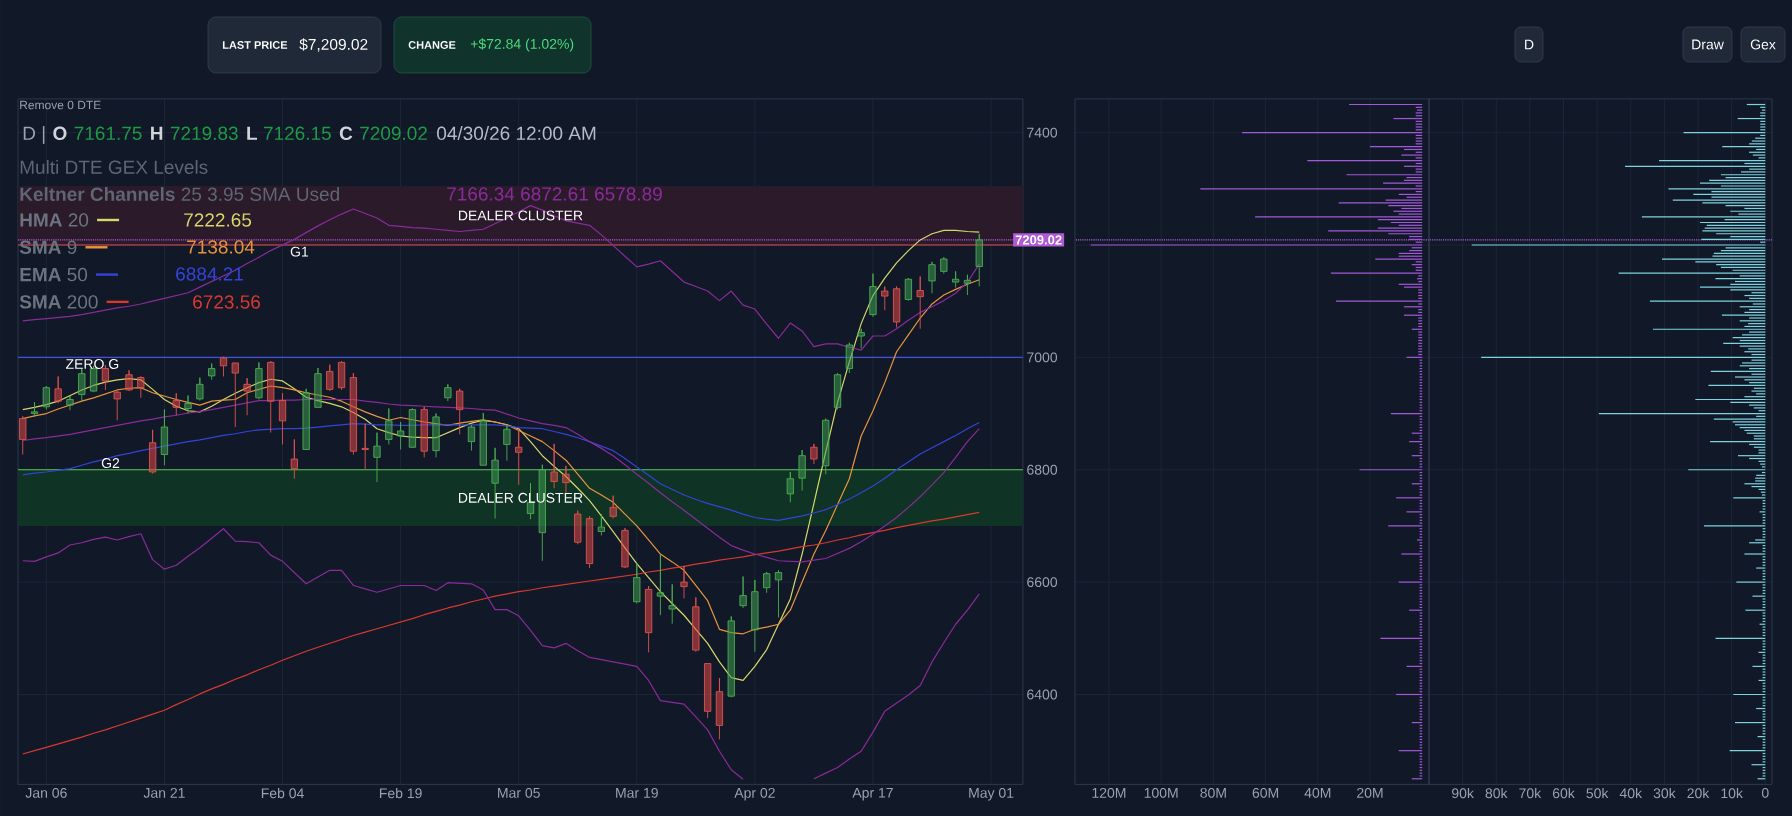  Describe the element at coordinates (1042, 694) in the screenshot. I see `y-tick-label: 6400` at that location.